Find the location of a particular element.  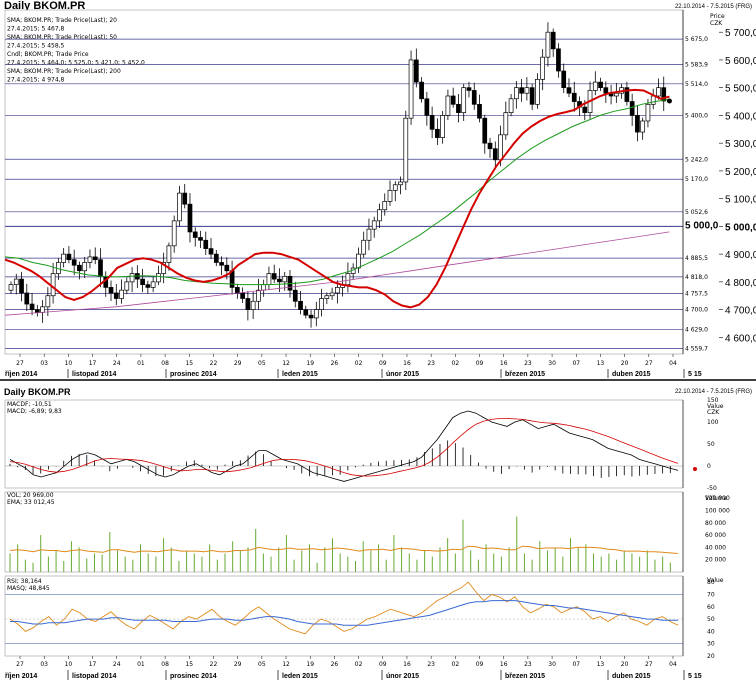

day-label: 27 is located at coordinates (649, 363).